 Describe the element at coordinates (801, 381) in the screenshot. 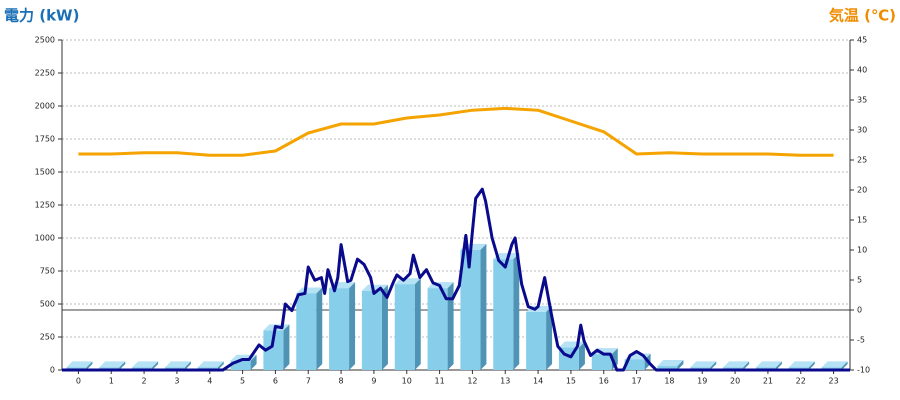

I see `x-tick-label: 22` at that location.